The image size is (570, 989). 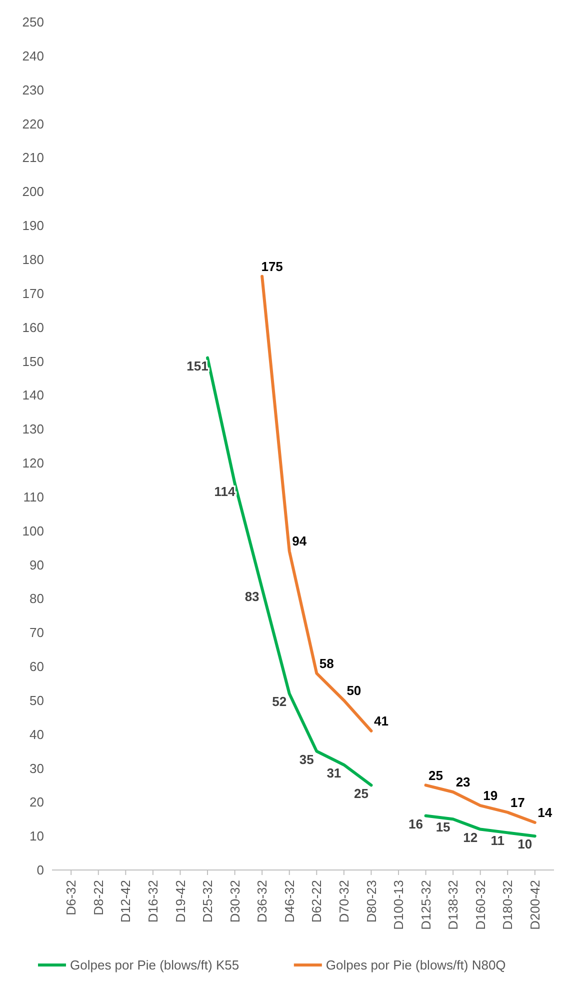 What do you see at coordinates (225, 491) in the screenshot?
I see `data-label: 114` at bounding box center [225, 491].